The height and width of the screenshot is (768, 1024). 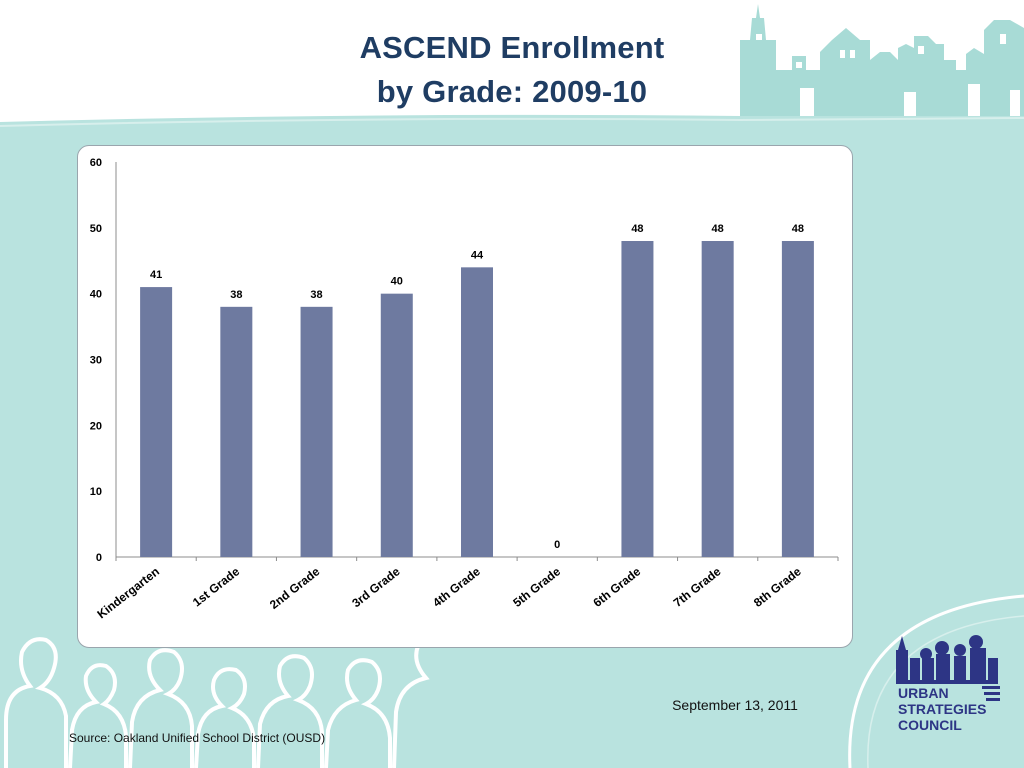 I want to click on y-tick-label: 40, so click(x=96, y=295).